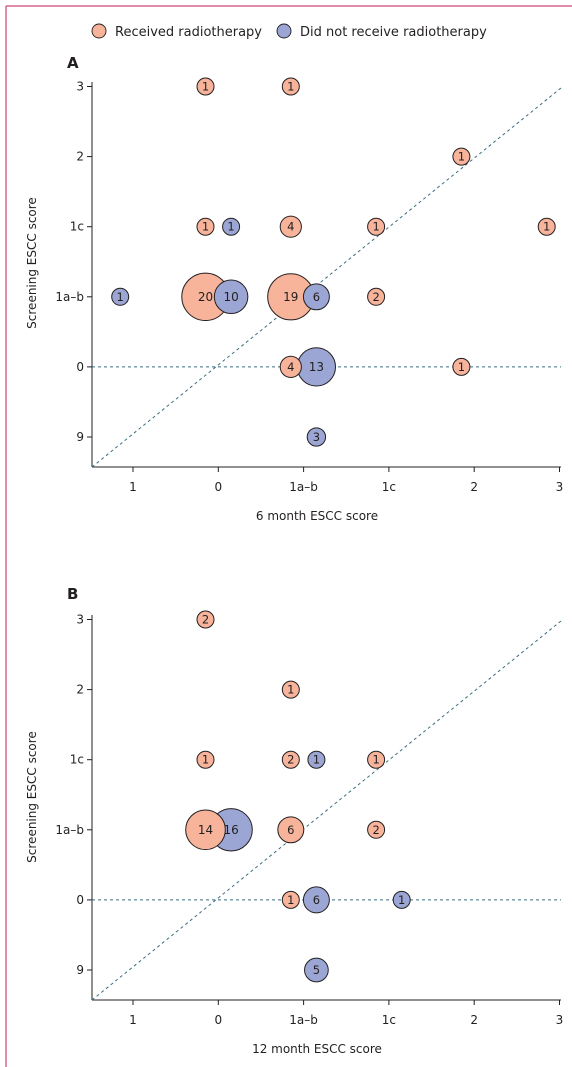 Image resolution: width=572 pixels, height=1067 pixels. I want to click on panel-b-y-tick-label: 9, so click(80, 970).